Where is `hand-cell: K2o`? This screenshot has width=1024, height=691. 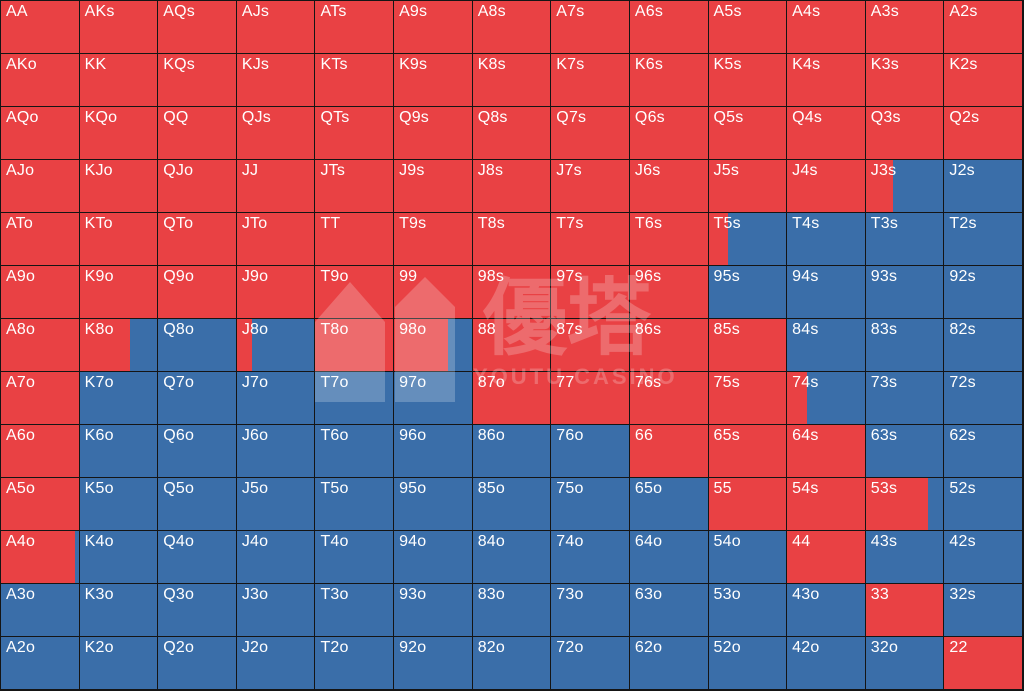 hand-cell: K2o is located at coordinates (118, 663).